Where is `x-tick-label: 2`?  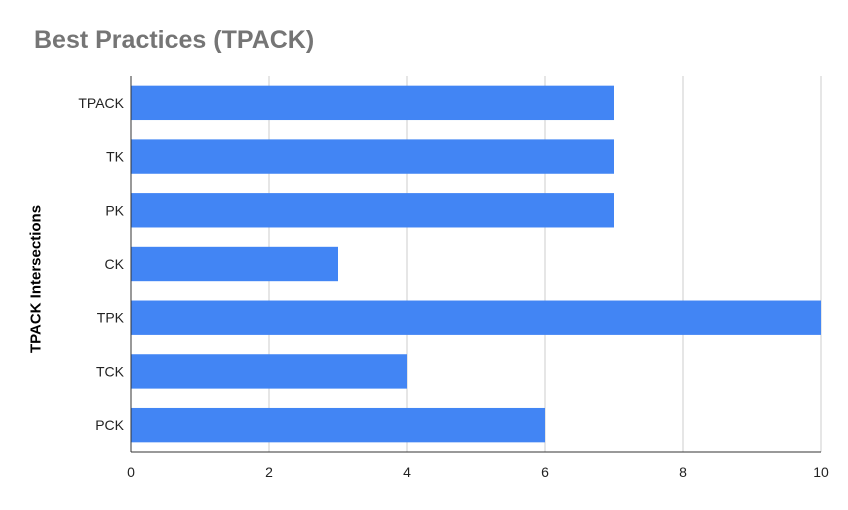 x-tick-label: 2 is located at coordinates (269, 472).